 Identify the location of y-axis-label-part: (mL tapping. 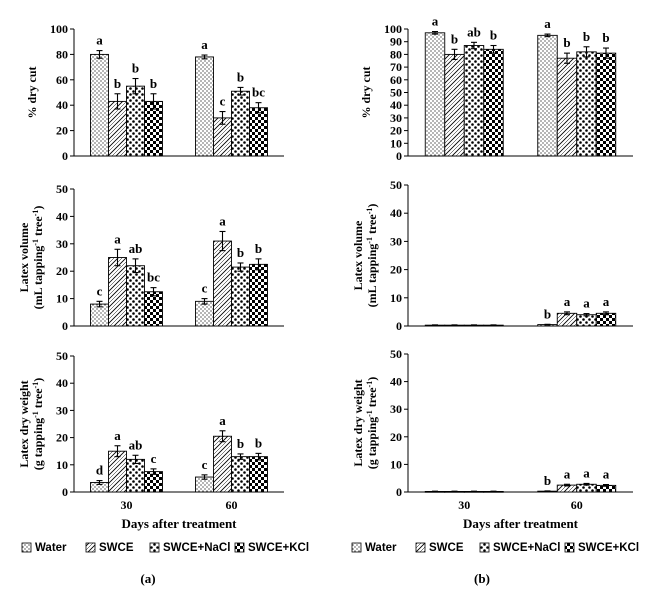
(38, 278).